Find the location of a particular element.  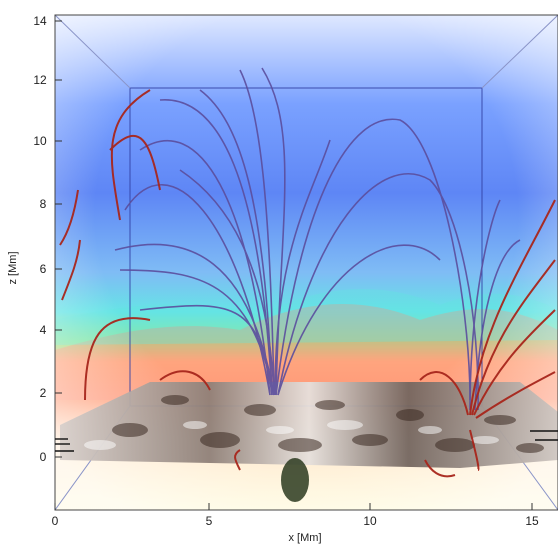

z-tick-label: 14 is located at coordinates (40, 21).